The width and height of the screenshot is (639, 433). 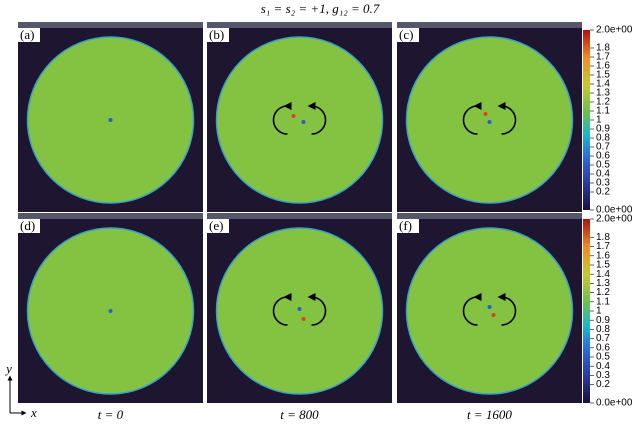 I want to click on time-label: t = 800, so click(x=299, y=414).